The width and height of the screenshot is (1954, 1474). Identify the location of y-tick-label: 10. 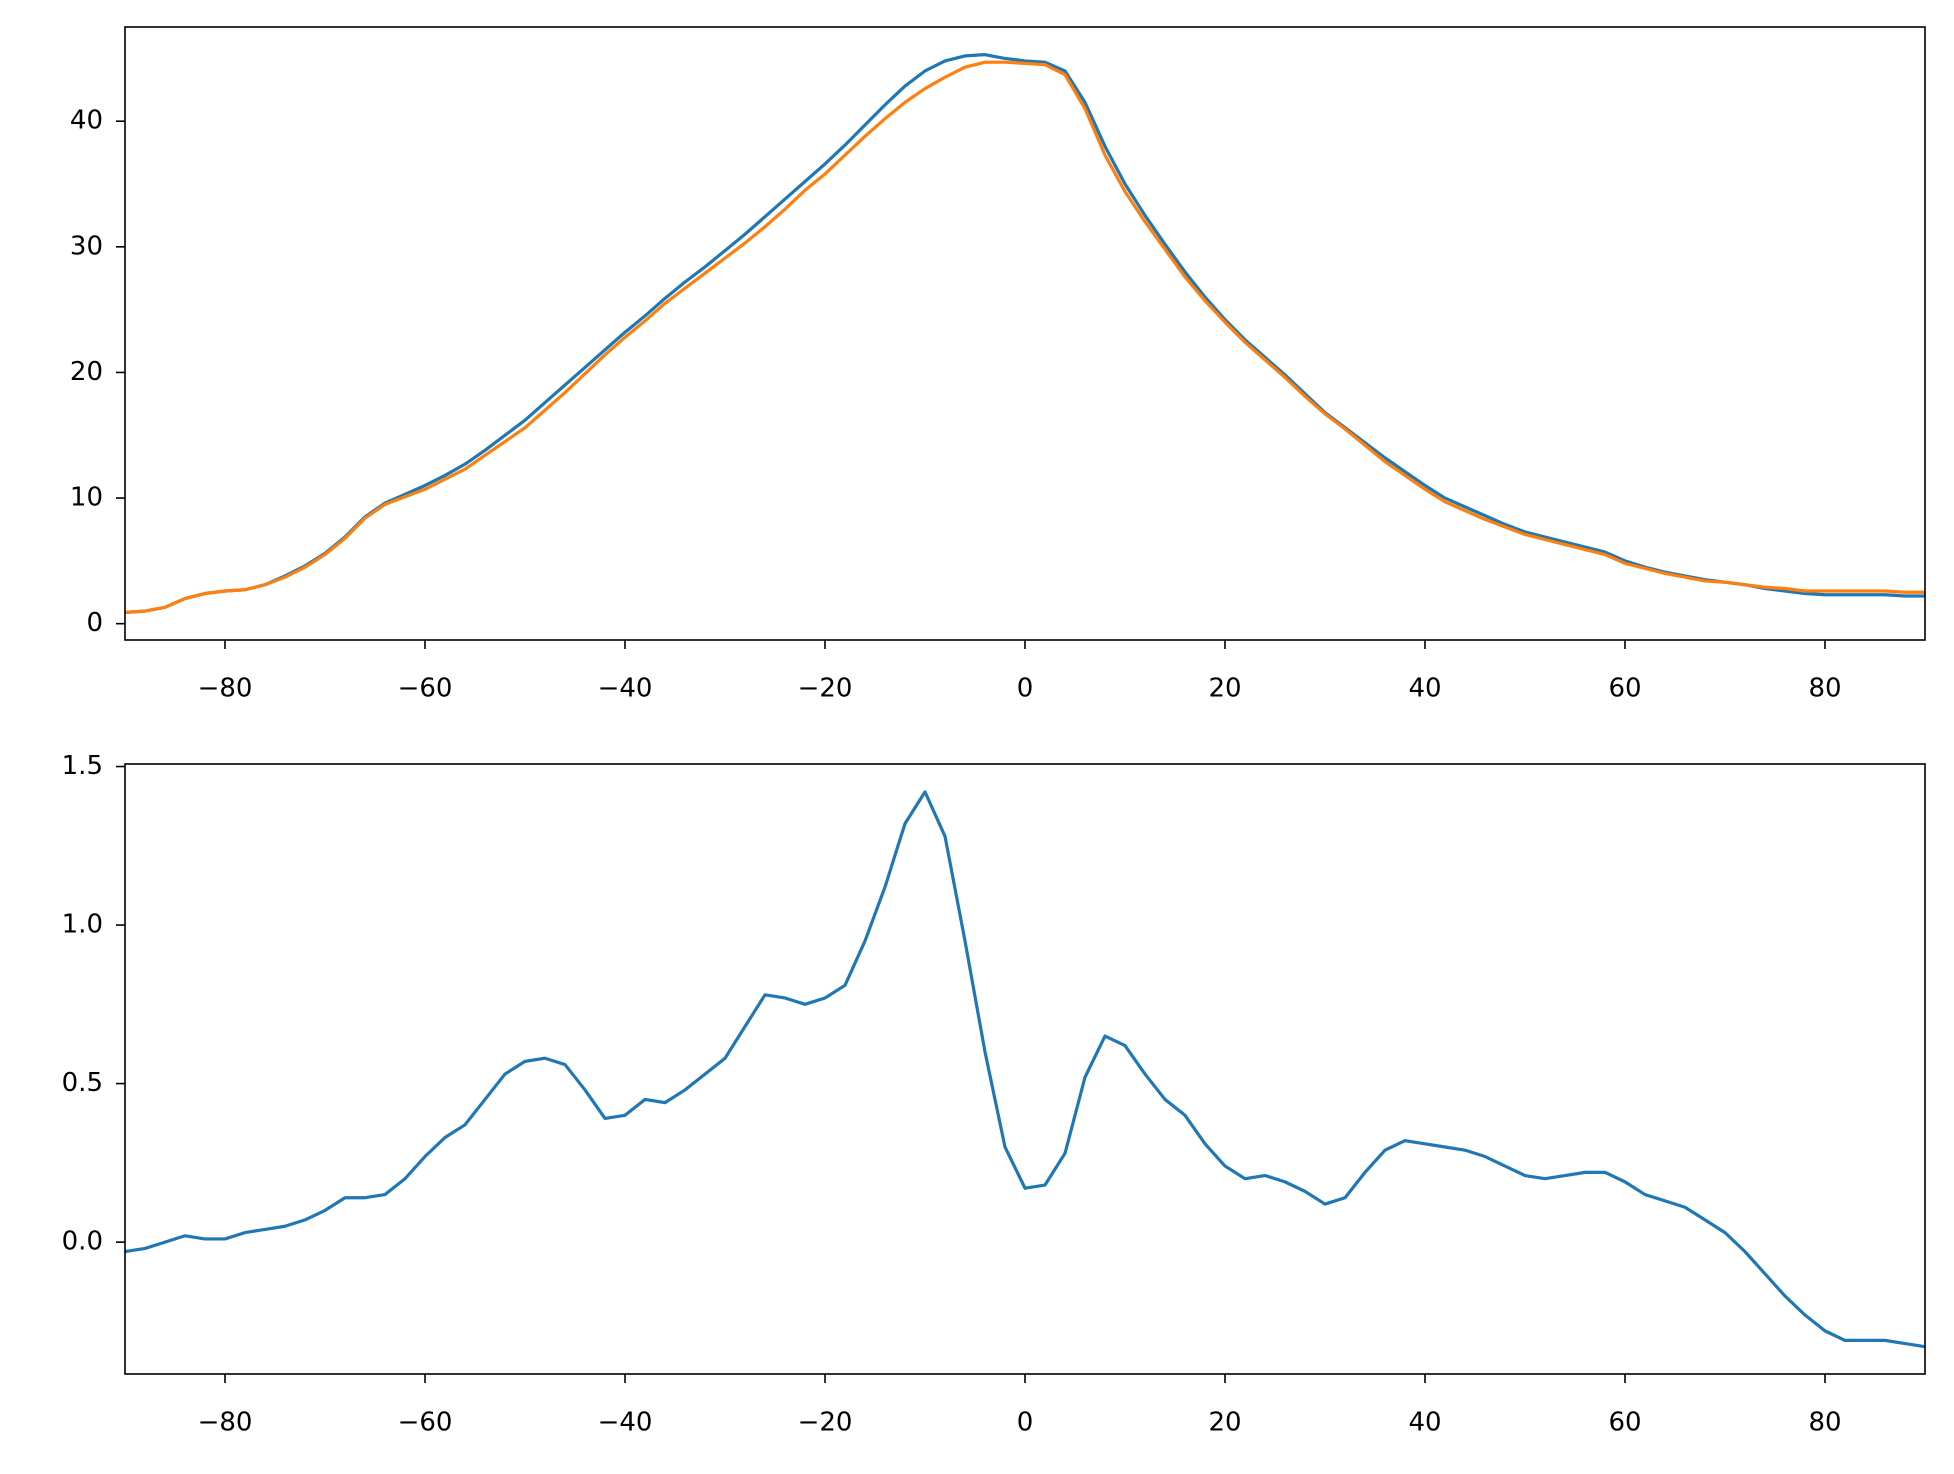
(86, 498).